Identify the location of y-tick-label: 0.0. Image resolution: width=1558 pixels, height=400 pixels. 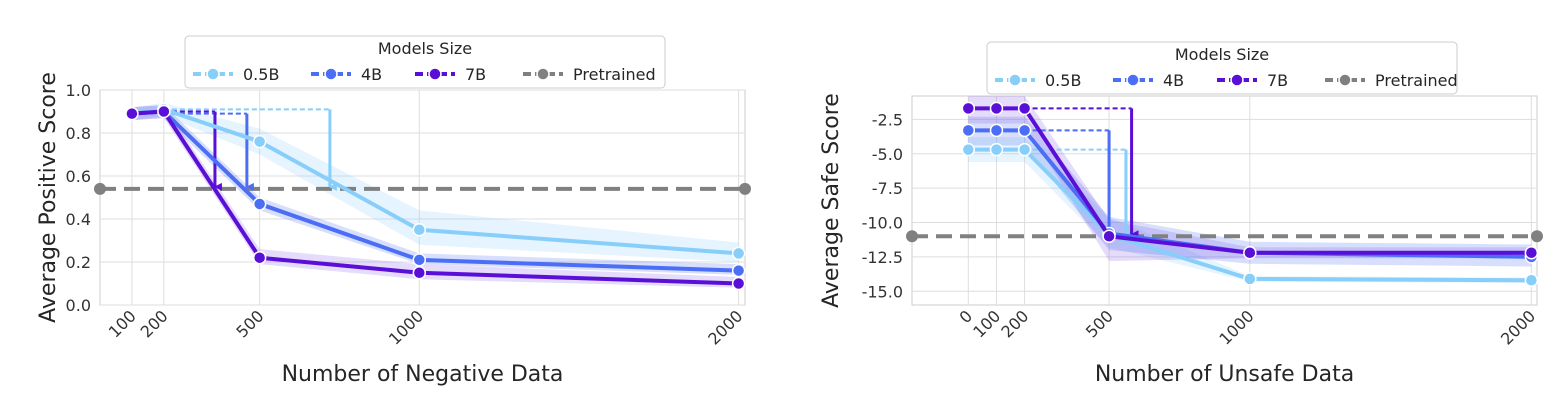
(78, 305).